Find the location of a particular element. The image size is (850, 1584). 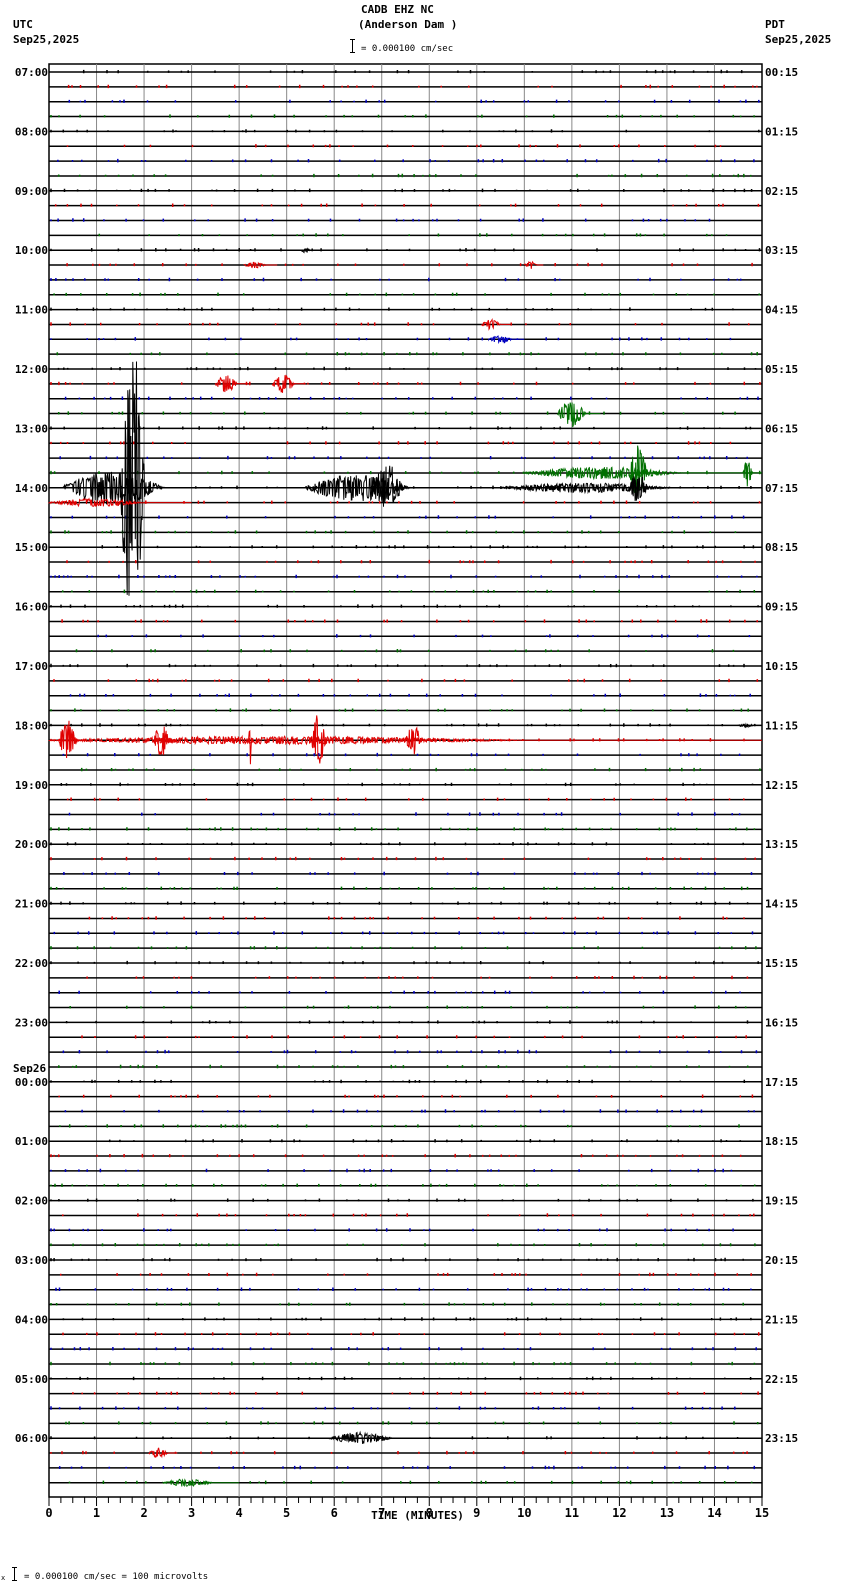

pdt-hour-label: 03:15 is located at coordinates (781, 250).